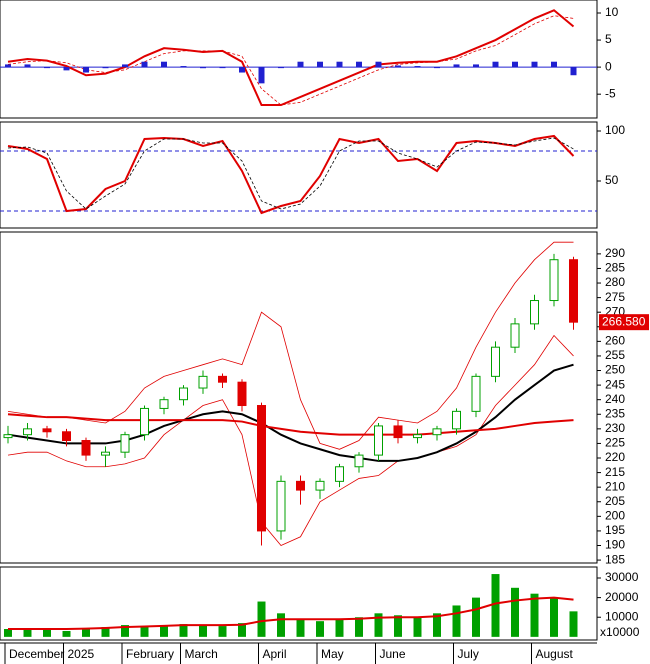  I want to click on panel-frame, so click(299, 603).